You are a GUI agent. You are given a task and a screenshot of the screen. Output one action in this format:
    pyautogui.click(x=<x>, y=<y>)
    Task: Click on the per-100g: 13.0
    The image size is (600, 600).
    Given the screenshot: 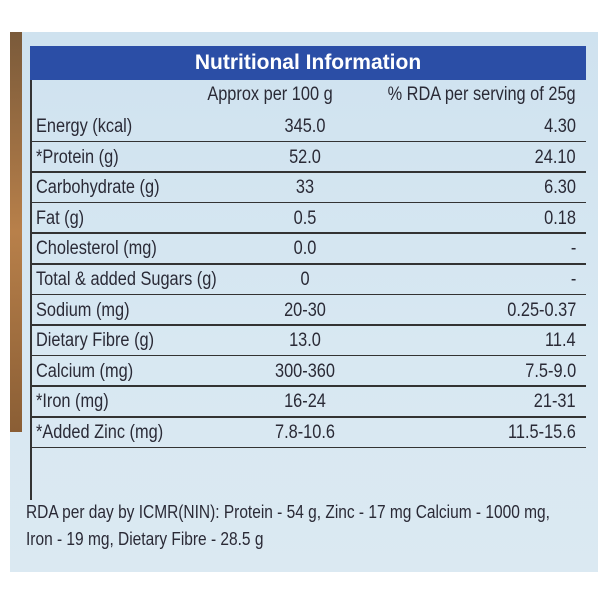 What is the action you would take?
    pyautogui.click(x=305, y=341)
    